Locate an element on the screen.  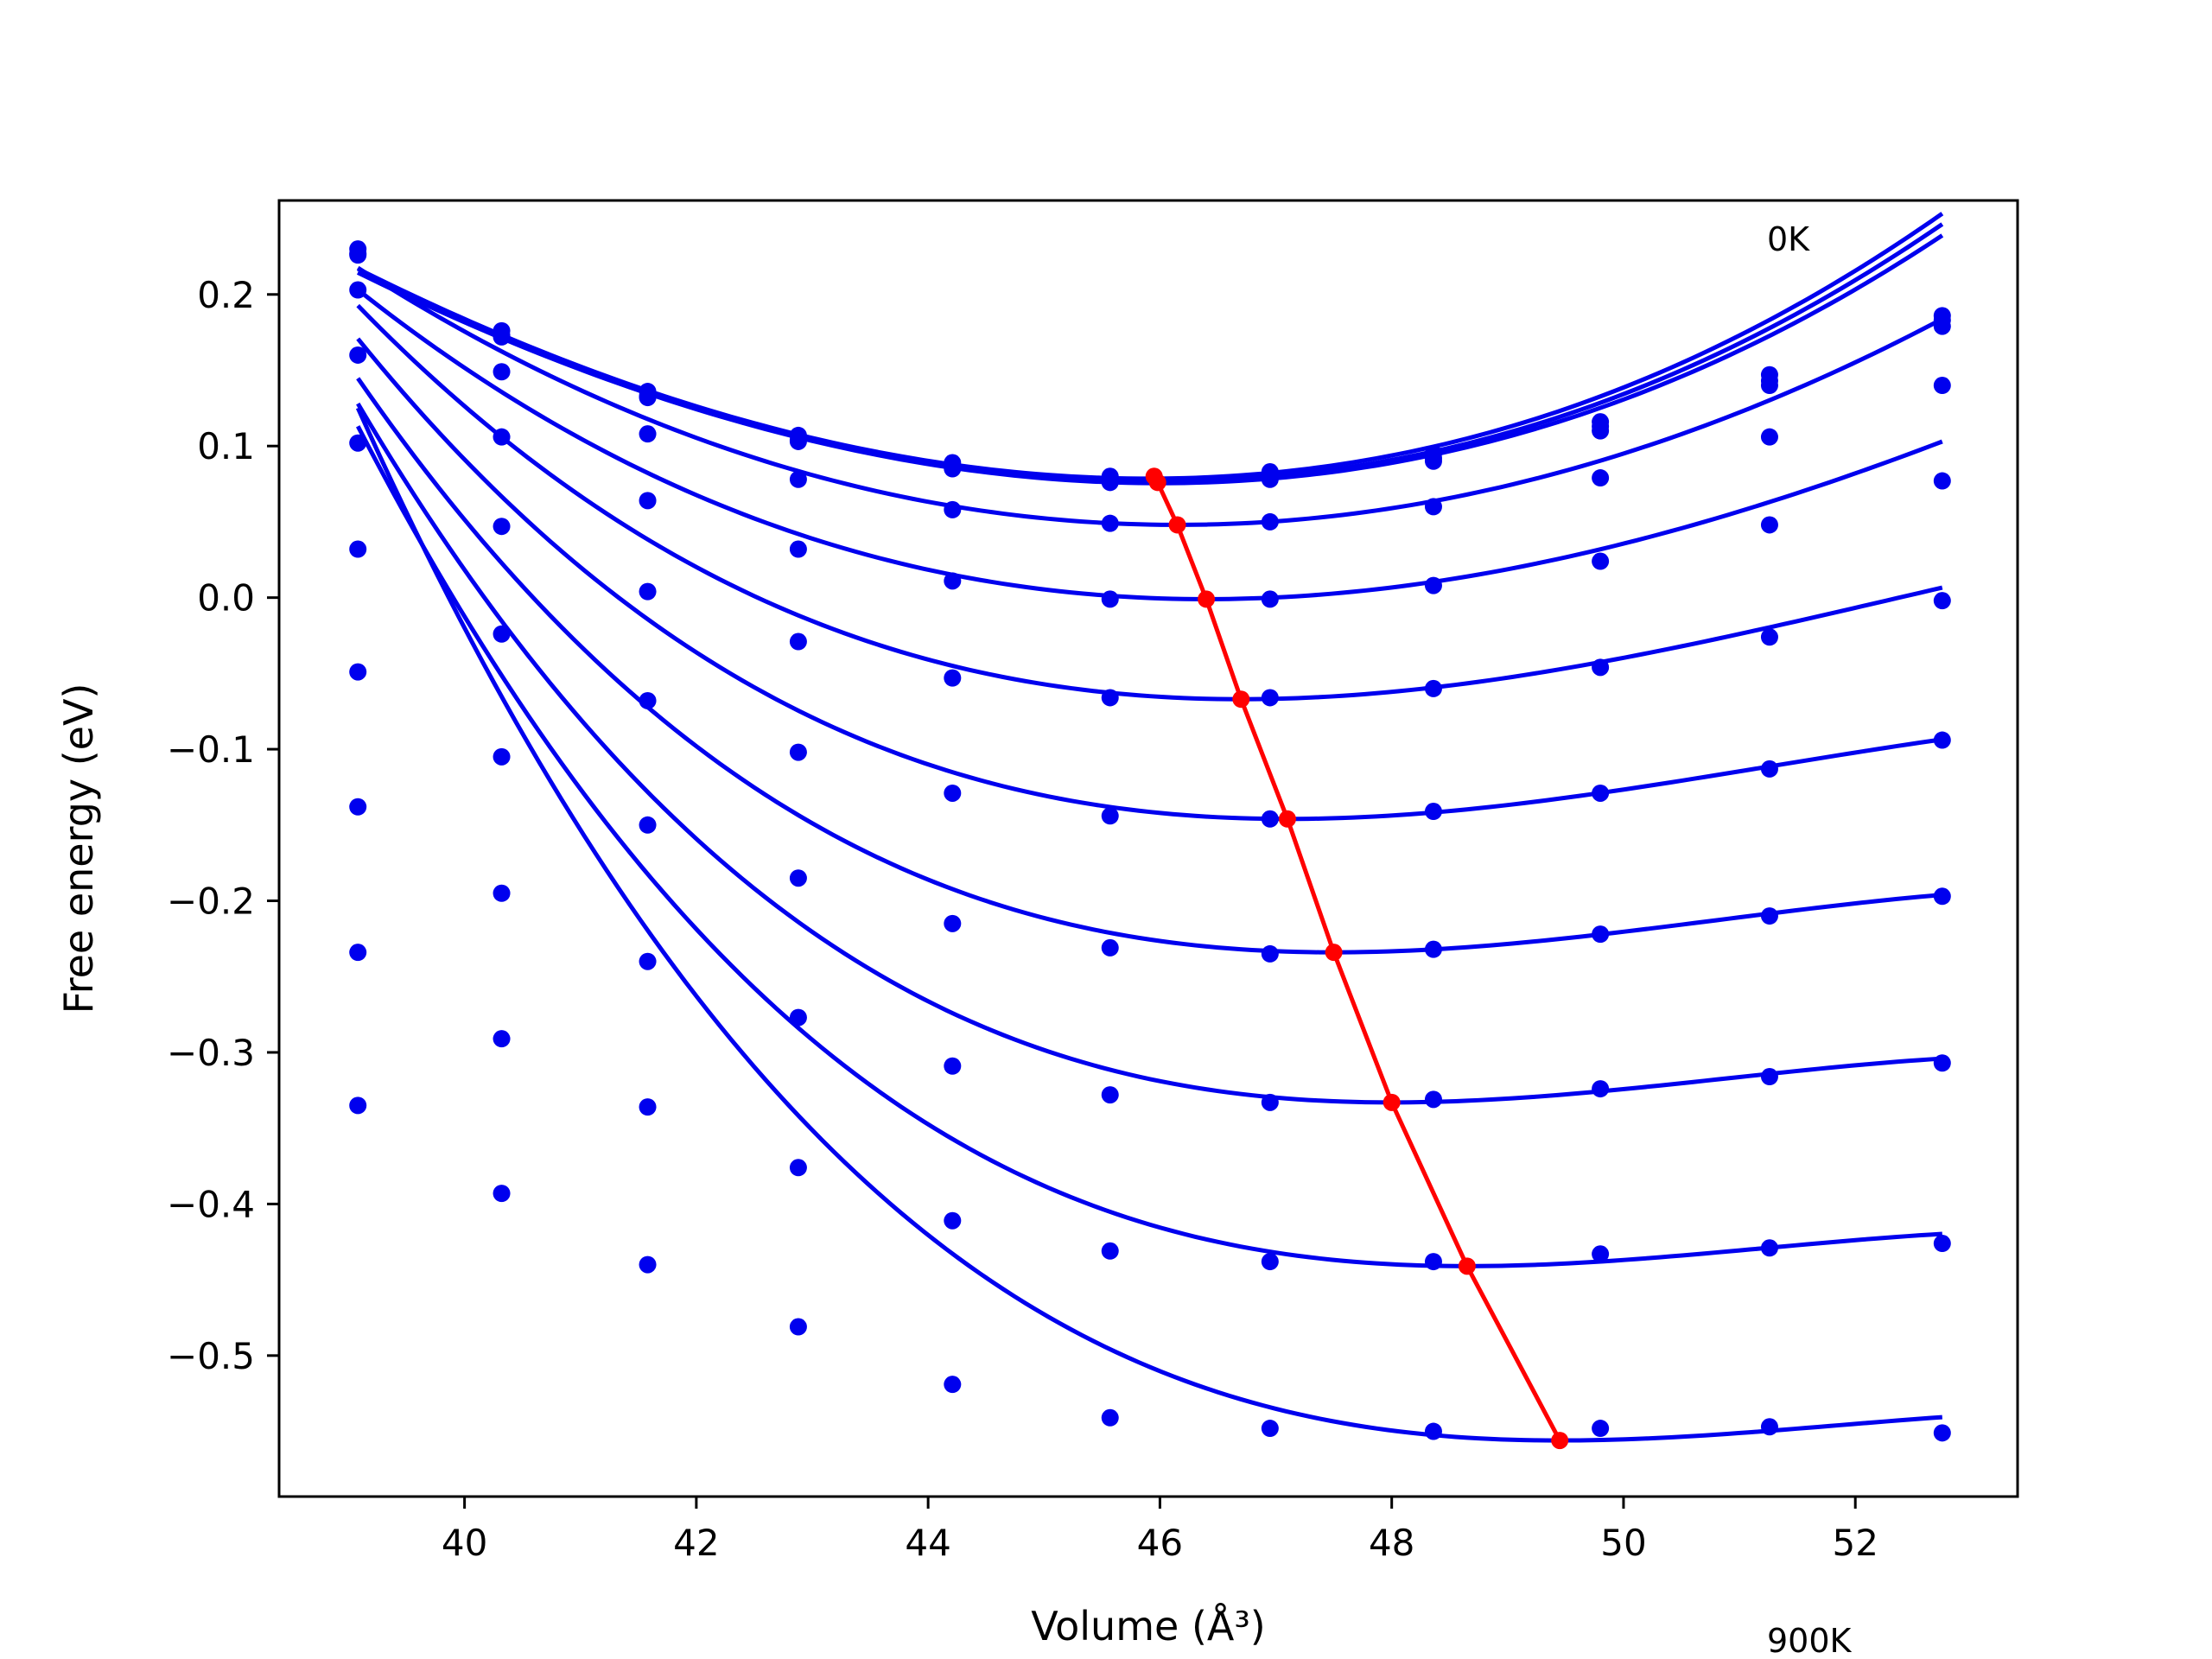
x-axis-ticks: 40 42 44 46 48 50 52 is located at coordinates (1160, 1530).